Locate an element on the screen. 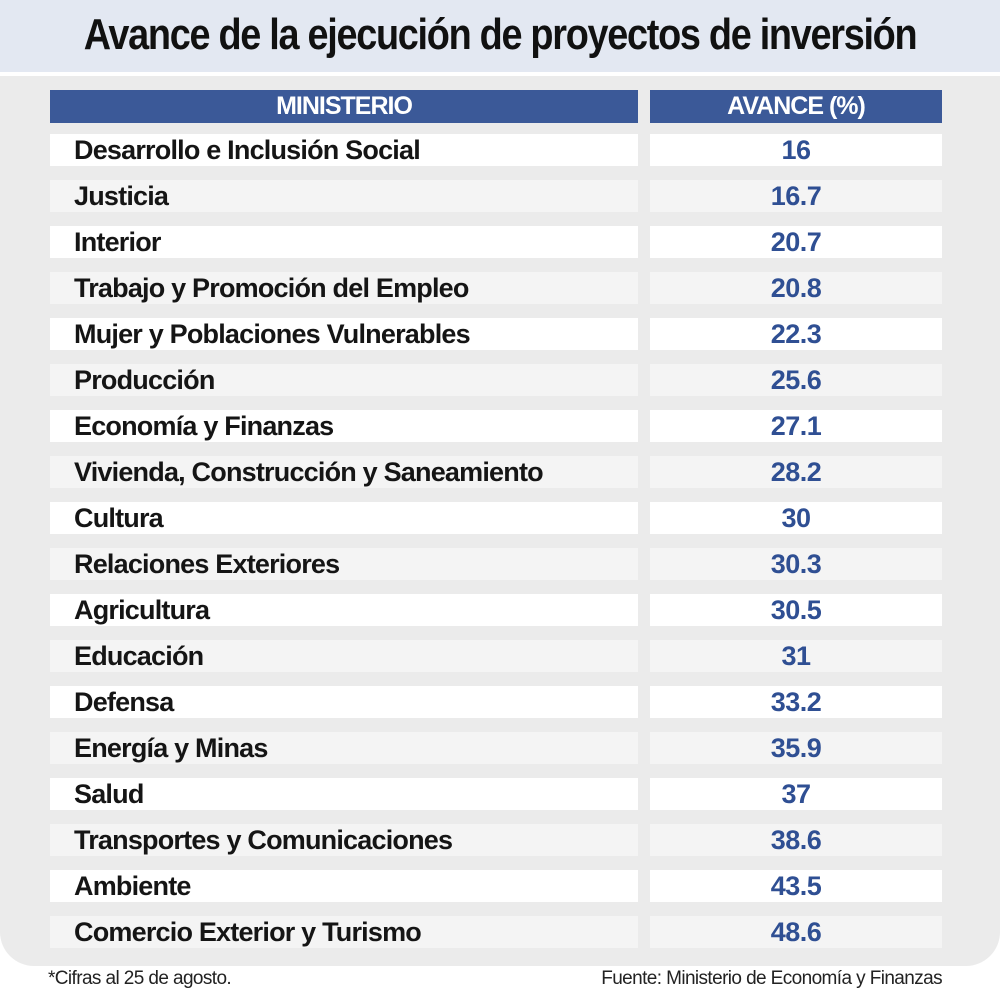 Image resolution: width=1000 pixels, height=1001 pixels. avance-value-cell: 16 is located at coordinates (796, 150).